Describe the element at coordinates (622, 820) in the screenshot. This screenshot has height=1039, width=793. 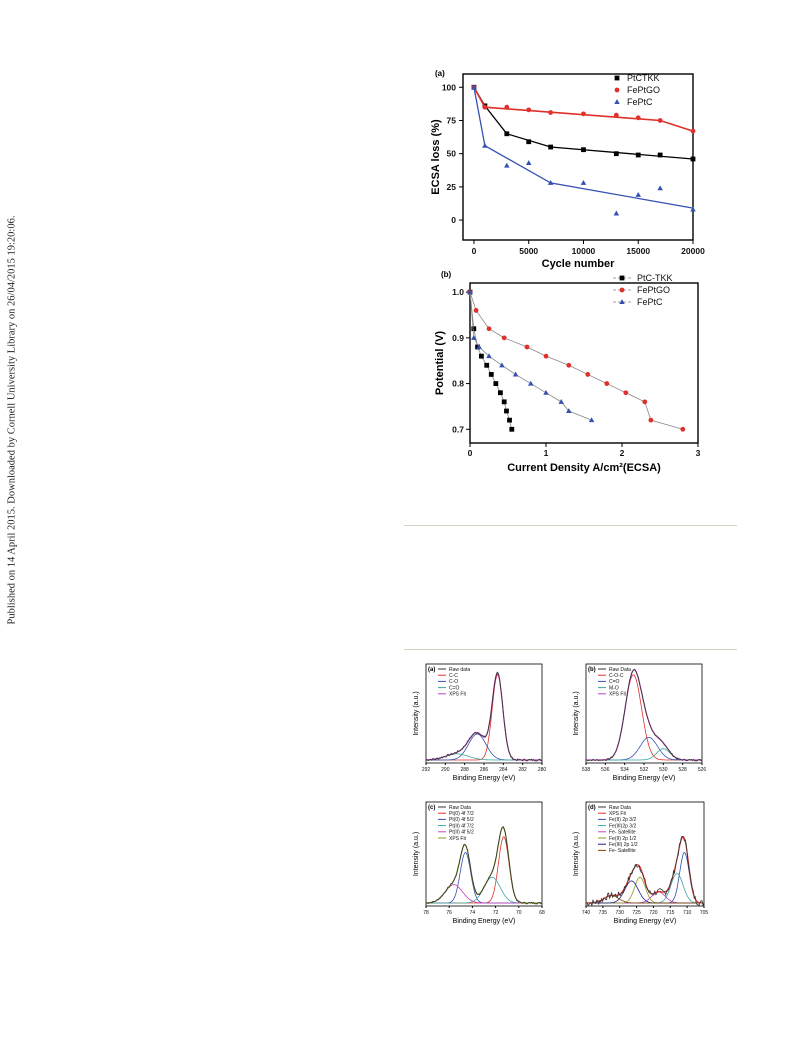
I see `legend-label: Fe(II) 2p 3/2` at that location.